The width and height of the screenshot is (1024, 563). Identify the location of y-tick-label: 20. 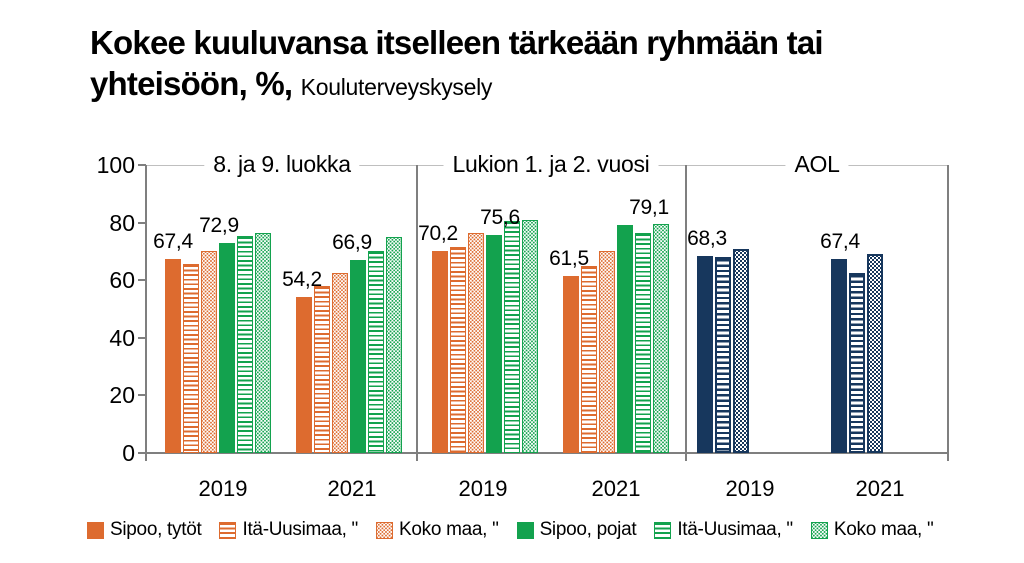
(122, 395).